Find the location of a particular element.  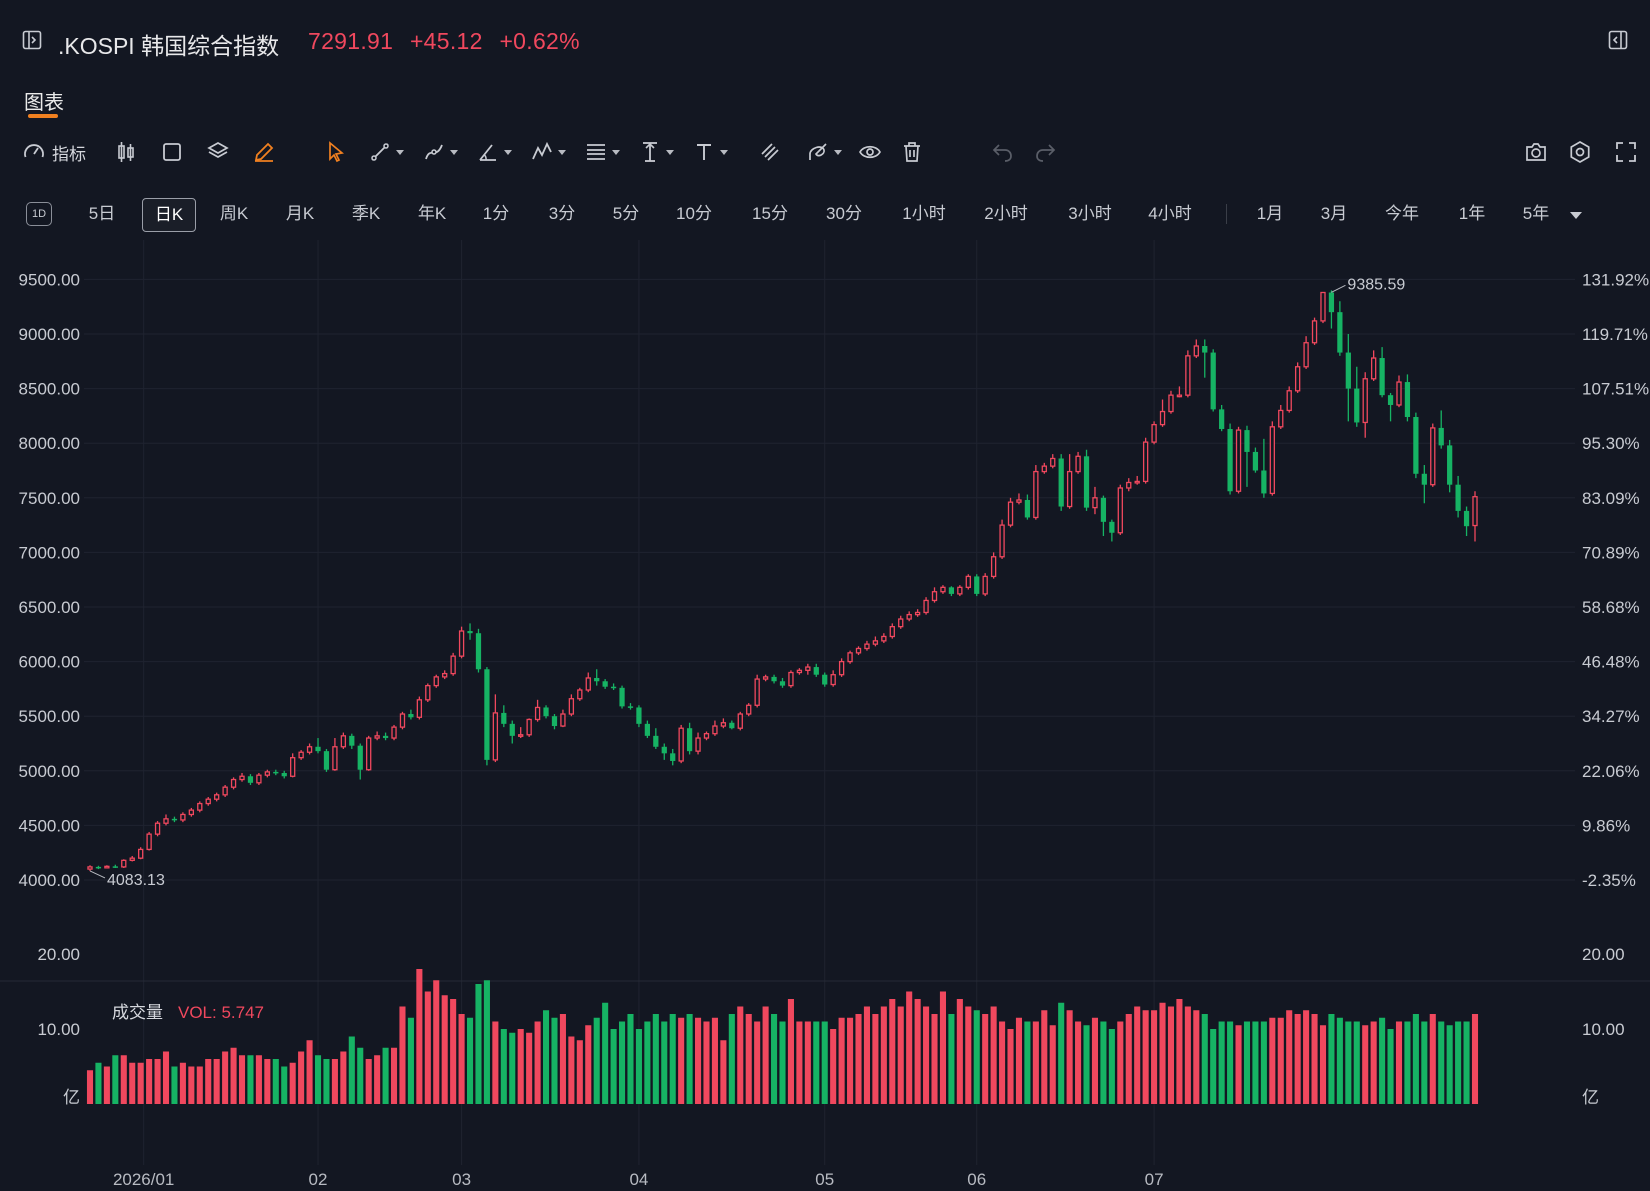

layout-button is located at coordinates (172, 152).